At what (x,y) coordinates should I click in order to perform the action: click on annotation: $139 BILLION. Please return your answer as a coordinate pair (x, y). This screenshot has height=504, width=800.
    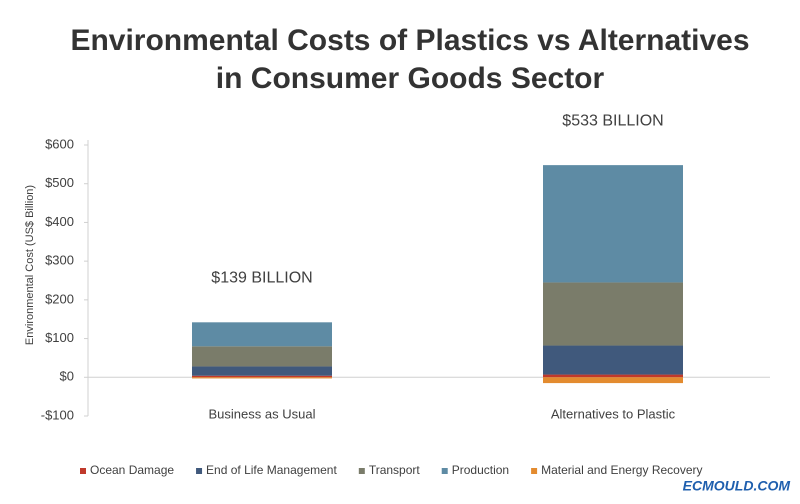
    Looking at the image, I should click on (261, 278).